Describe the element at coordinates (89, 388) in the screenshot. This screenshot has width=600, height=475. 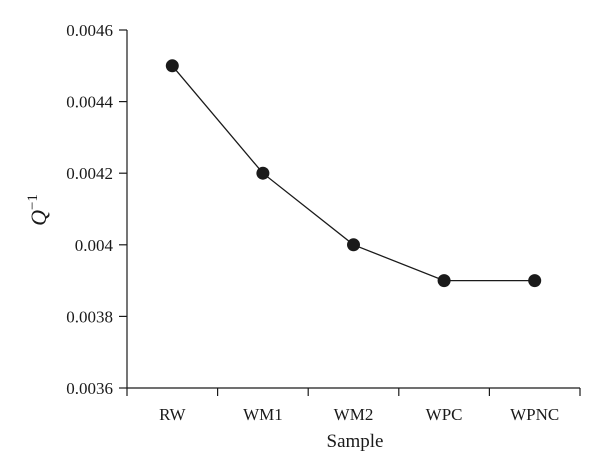
I see `y-tick-label: 0.0036` at that location.